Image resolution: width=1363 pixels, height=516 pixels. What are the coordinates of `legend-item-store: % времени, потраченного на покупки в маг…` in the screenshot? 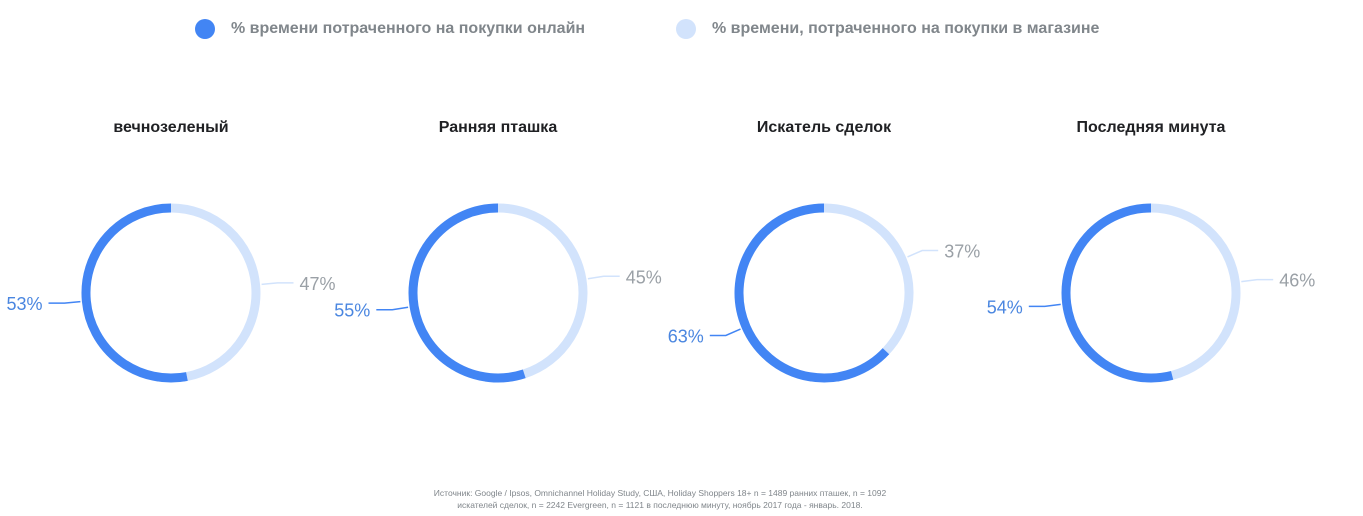 It's located at (887, 29).